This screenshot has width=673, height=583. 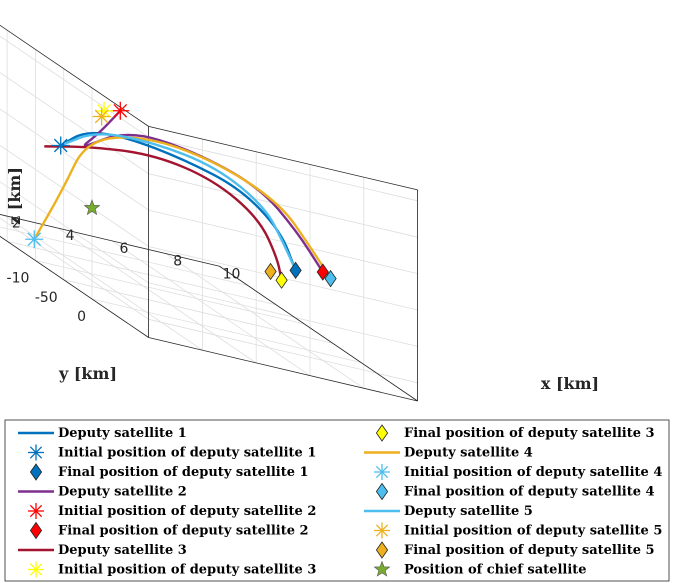 I want to click on legend-label: Final position of deputy satellite 2, so click(x=183, y=531).